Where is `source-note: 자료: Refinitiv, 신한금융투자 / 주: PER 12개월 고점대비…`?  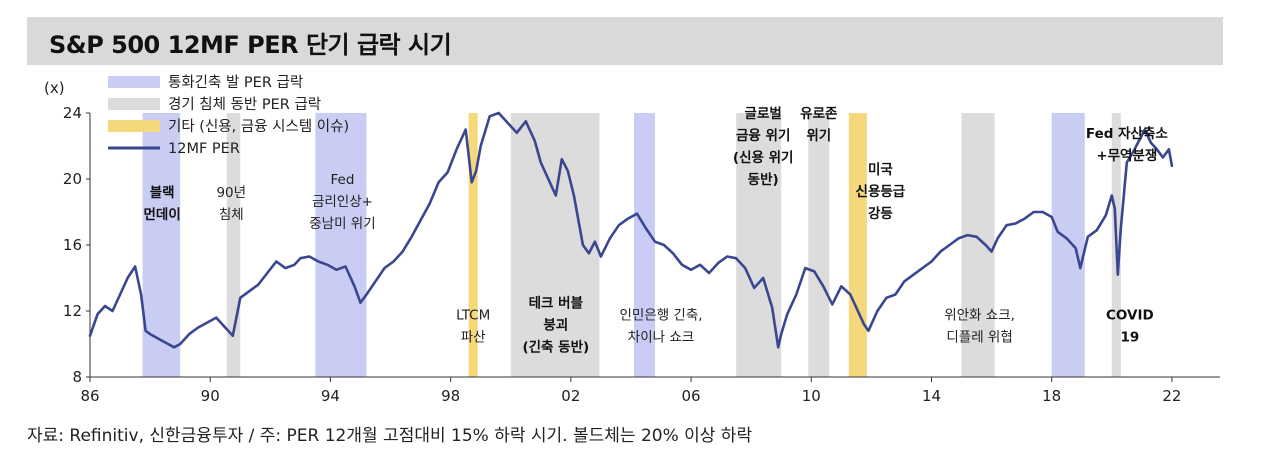 source-note: 자료: Refinitiv, 신한금융투자 / 주: PER 12개월 고점대비… is located at coordinates (390, 436).